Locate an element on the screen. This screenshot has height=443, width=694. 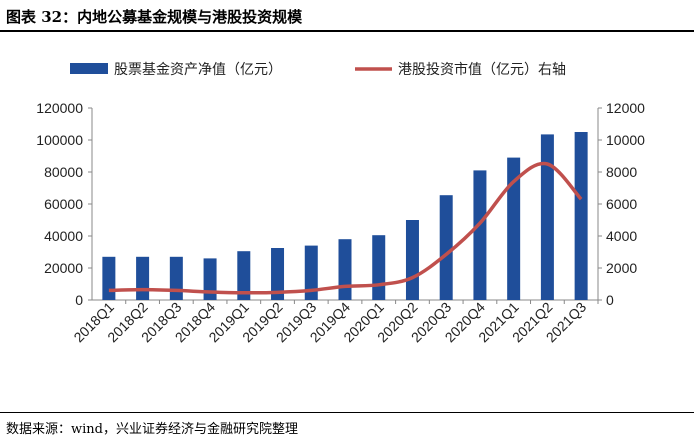
y-right-tick-label: 6000 is located at coordinates (621, 204).